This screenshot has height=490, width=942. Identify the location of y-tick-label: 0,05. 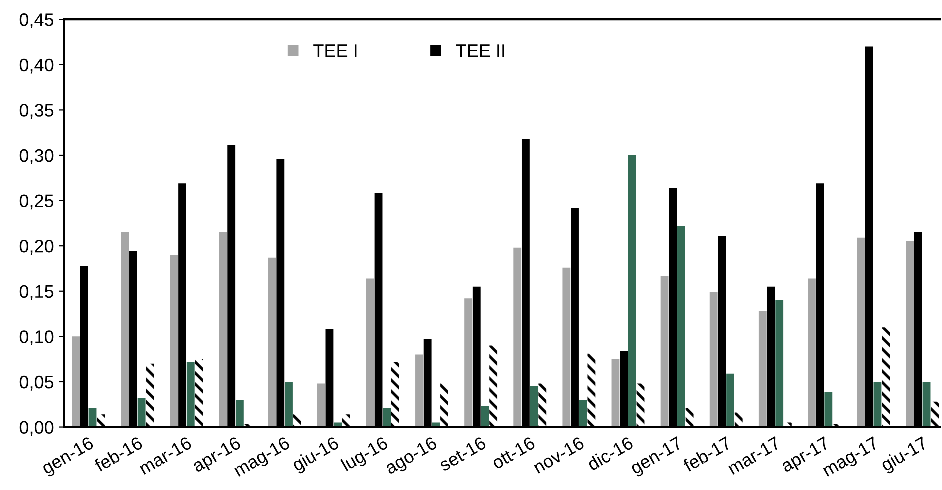
(37, 383).